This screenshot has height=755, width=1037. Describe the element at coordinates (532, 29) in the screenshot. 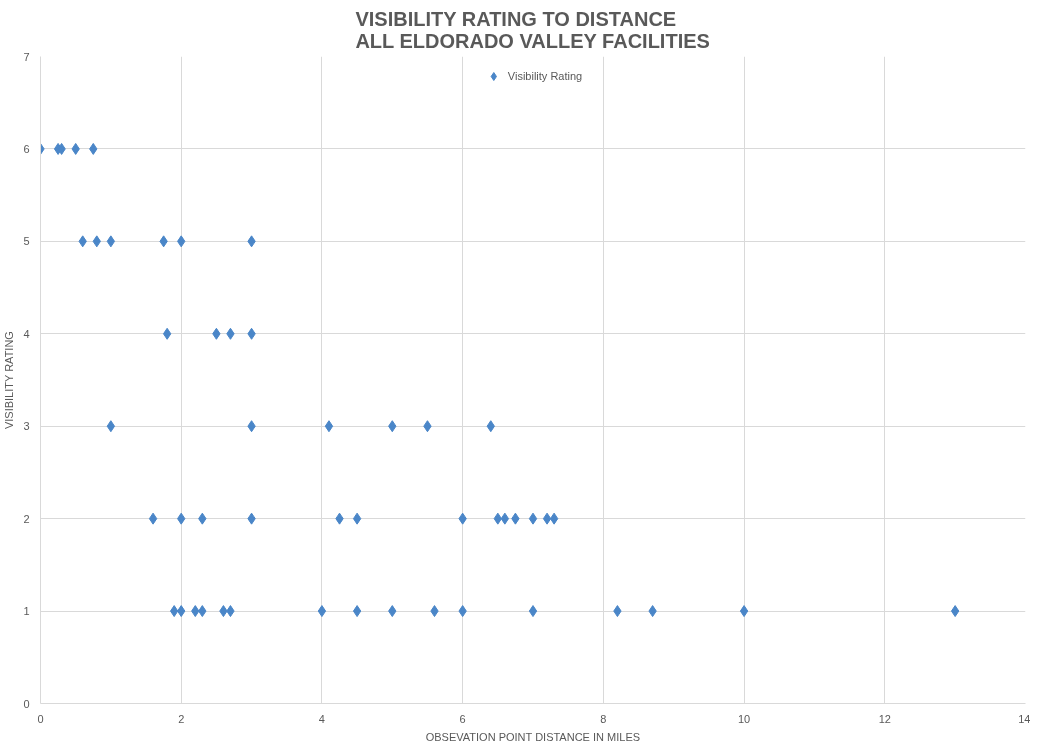

I see `chart-title: VISIBILITY RATING TO DISTANCE ALL ELDORADO VALLEY FACILITIES` at that location.